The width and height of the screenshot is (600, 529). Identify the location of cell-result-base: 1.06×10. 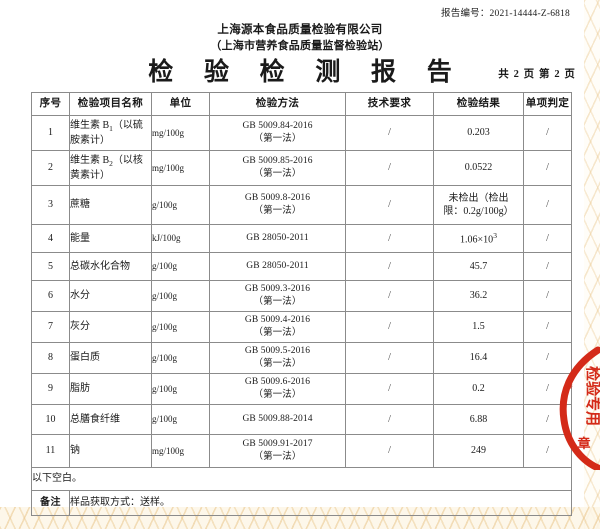
(477, 239).